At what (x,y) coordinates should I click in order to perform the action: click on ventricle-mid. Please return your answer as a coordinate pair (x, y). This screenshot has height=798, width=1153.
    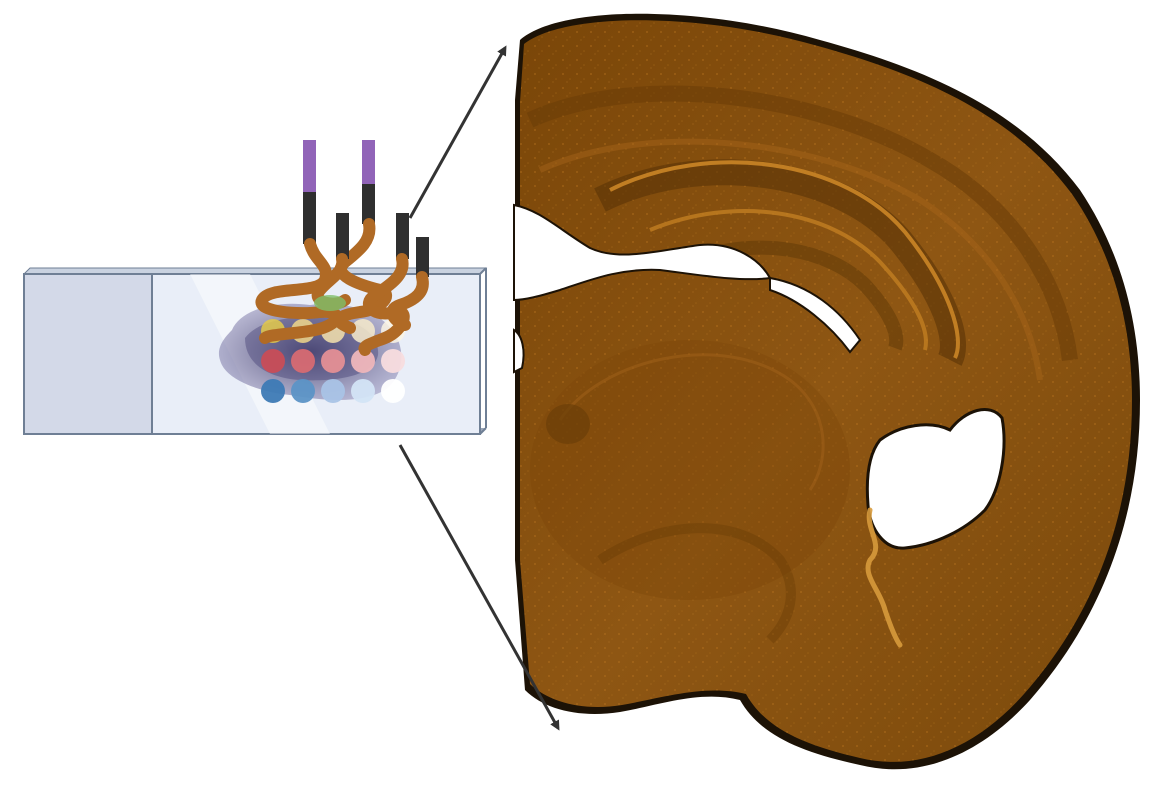
    Looking at the image, I should click on (815, 315).